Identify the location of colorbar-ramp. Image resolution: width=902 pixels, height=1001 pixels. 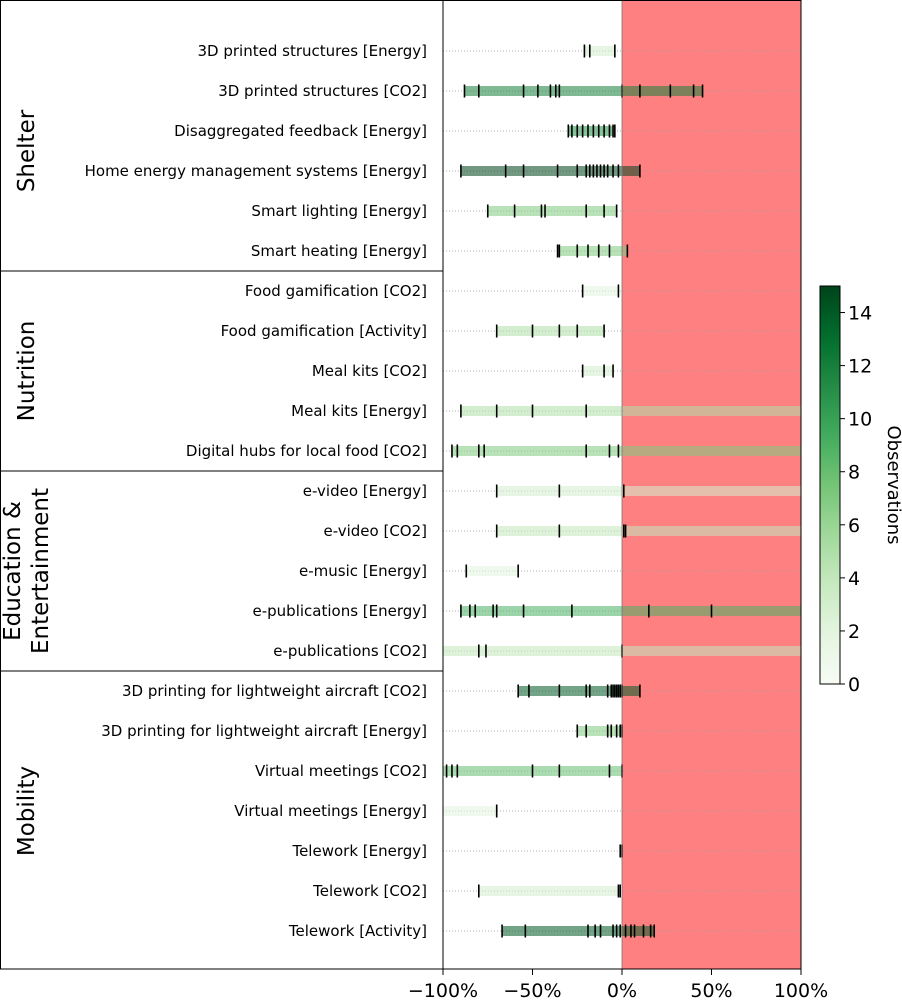
(830, 485).